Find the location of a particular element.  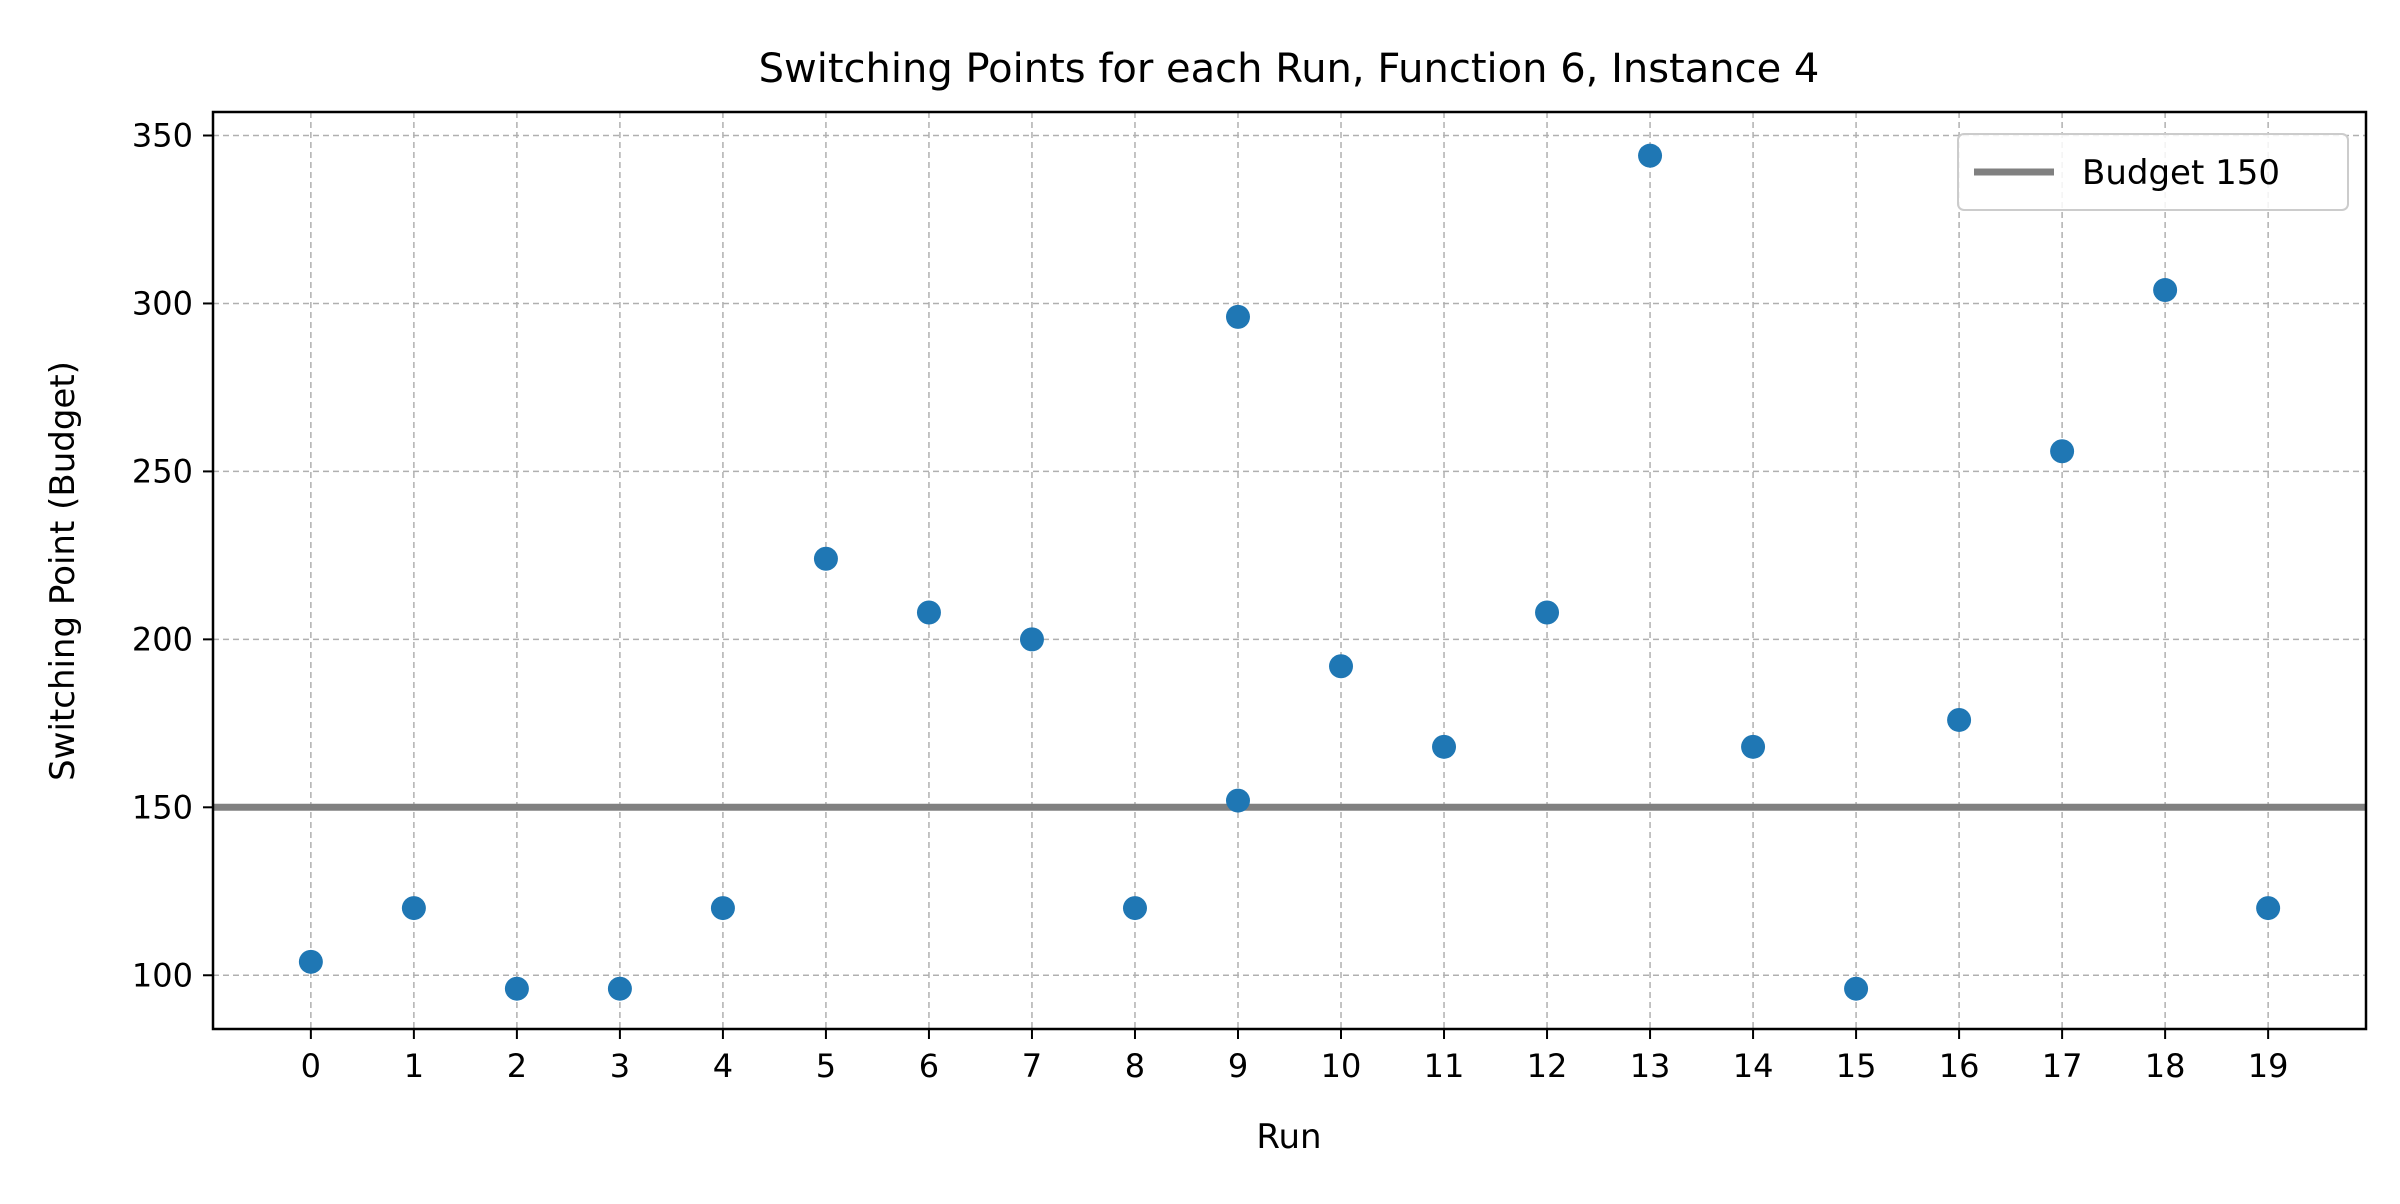

x-tick-label-17: 17 is located at coordinates (2062, 1066).